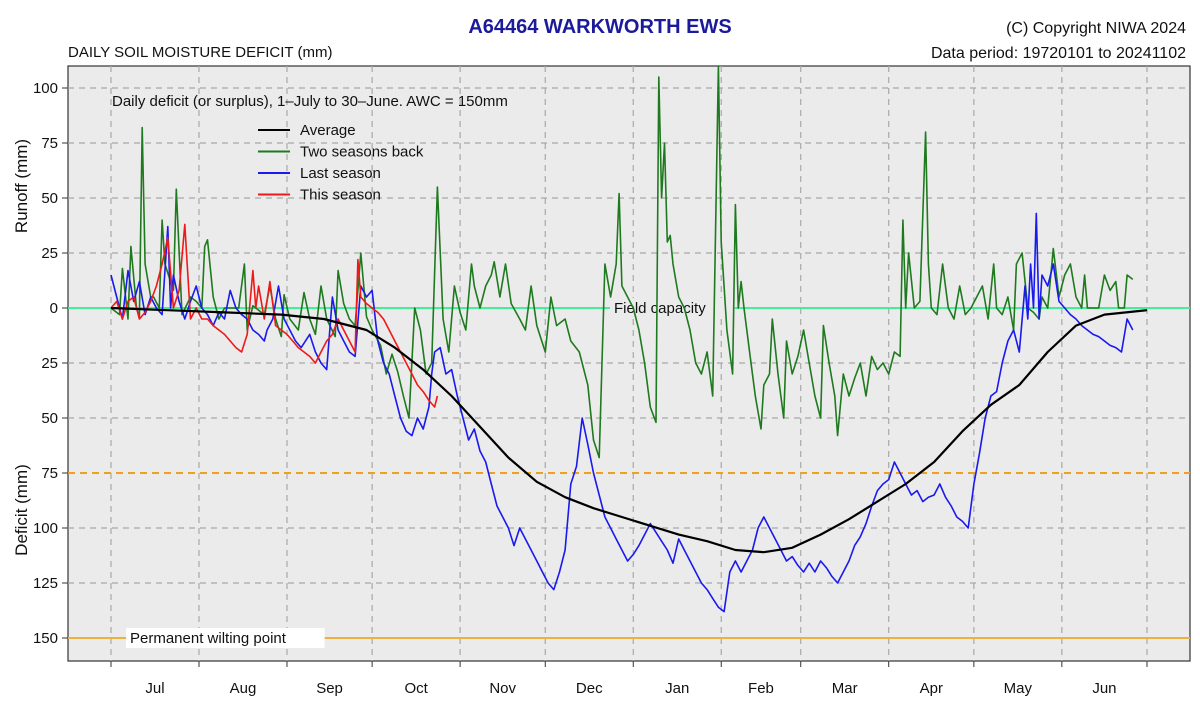 The height and width of the screenshot is (703, 1200). What do you see at coordinates (208, 638) in the screenshot?
I see `wilting-point-label: Permanent wilting point` at bounding box center [208, 638].